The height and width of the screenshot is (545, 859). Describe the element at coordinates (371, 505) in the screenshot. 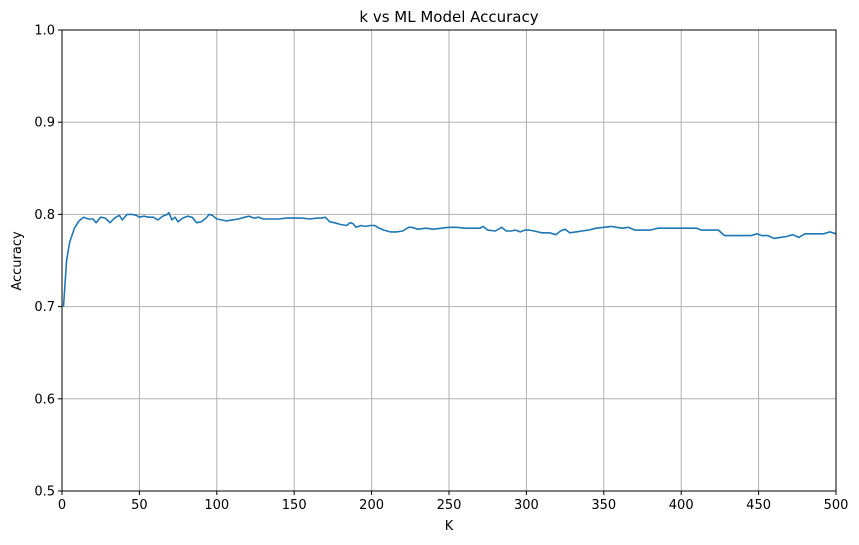

I see `x-tick-label: 200` at that location.